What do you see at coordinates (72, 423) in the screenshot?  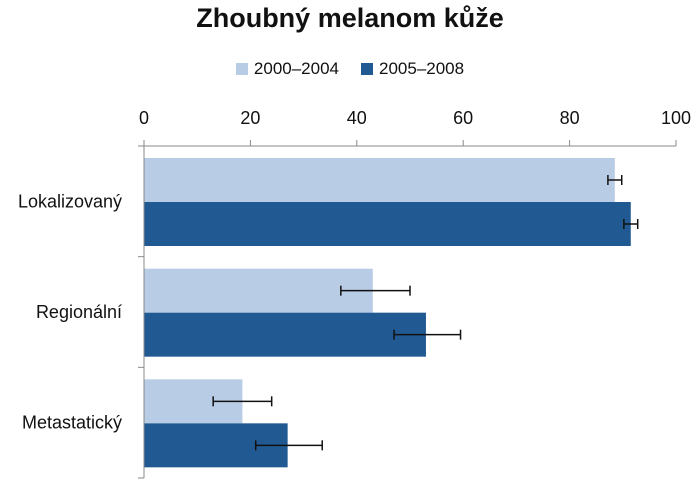 I see `category-label-3: Metastatický` at bounding box center [72, 423].